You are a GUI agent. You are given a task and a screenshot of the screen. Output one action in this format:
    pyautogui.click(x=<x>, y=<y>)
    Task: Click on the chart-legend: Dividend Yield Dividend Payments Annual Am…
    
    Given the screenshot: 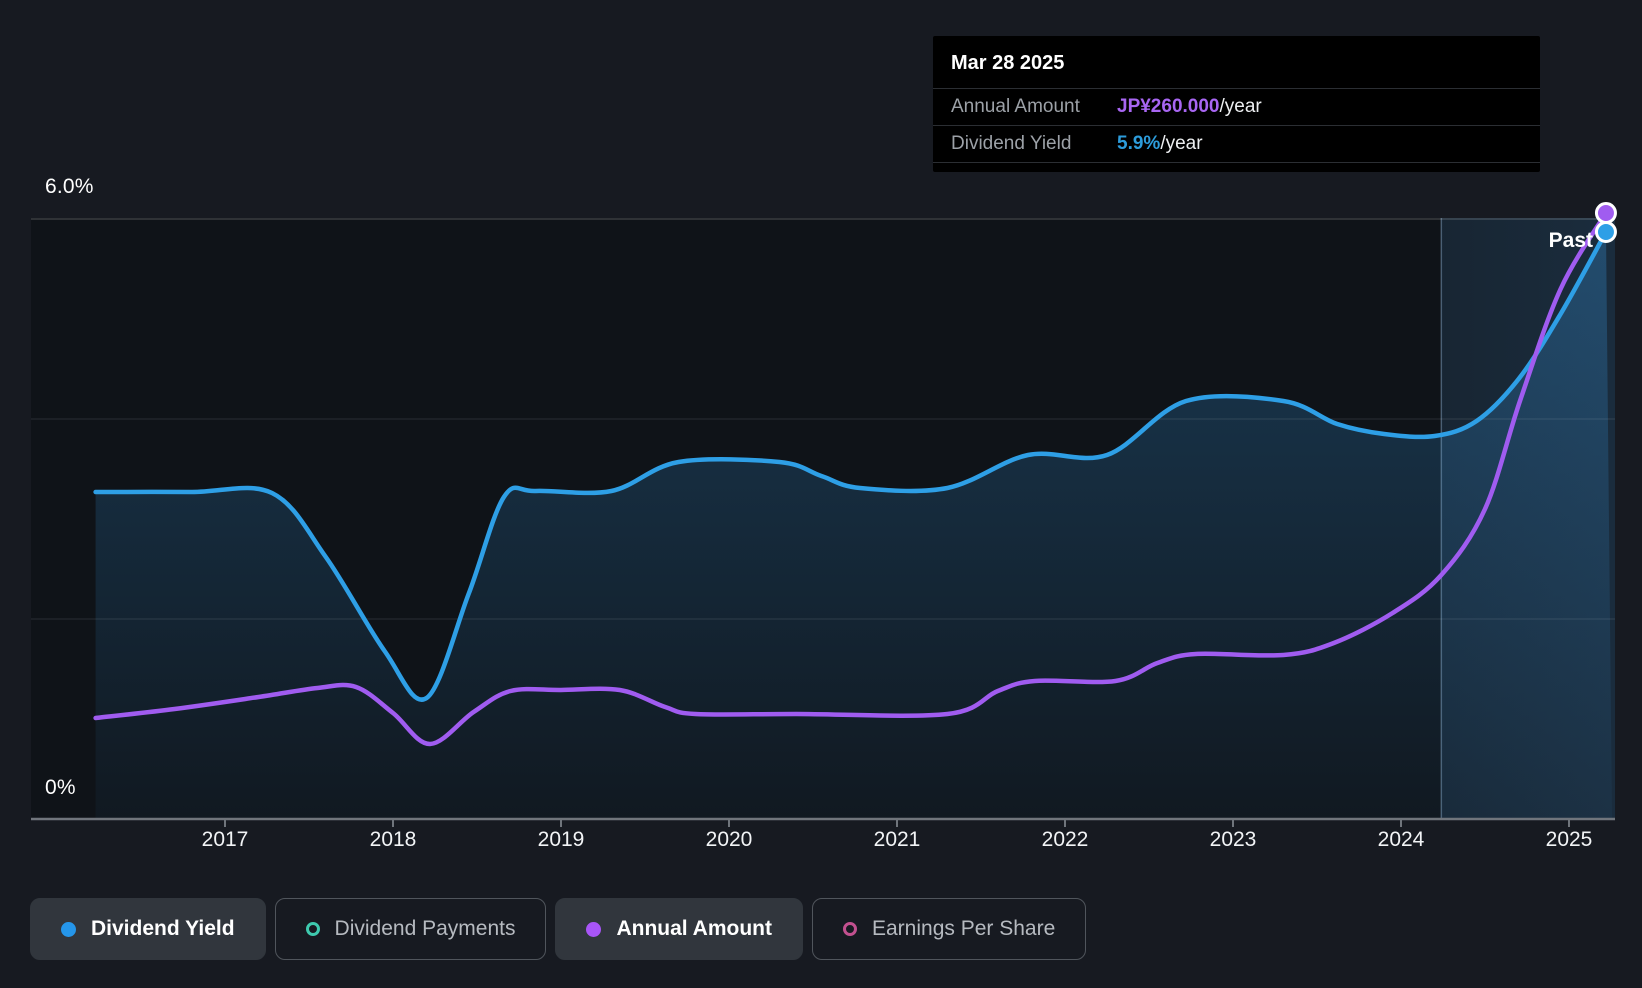 What is the action you would take?
    pyautogui.click(x=558, y=929)
    